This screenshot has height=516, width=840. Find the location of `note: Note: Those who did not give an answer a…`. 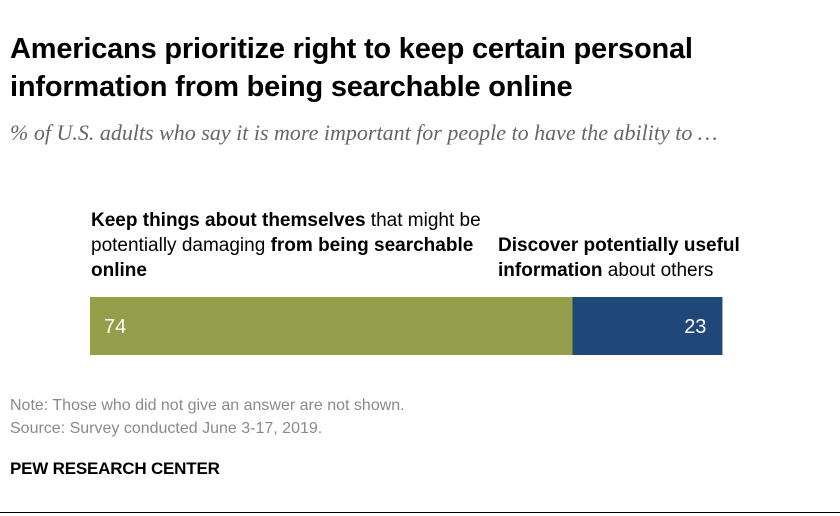

note: Note: Those who did not give an answer a… is located at coordinates (207, 405).